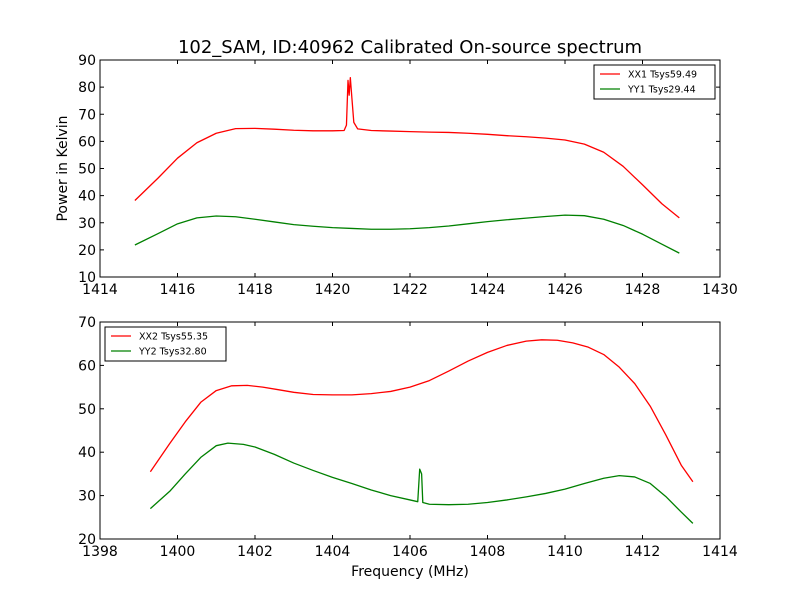 Image resolution: width=800 pixels, height=600 pixels. What do you see at coordinates (255, 552) in the screenshot?
I see `bottom-xtick-label: 1402` at bounding box center [255, 552].